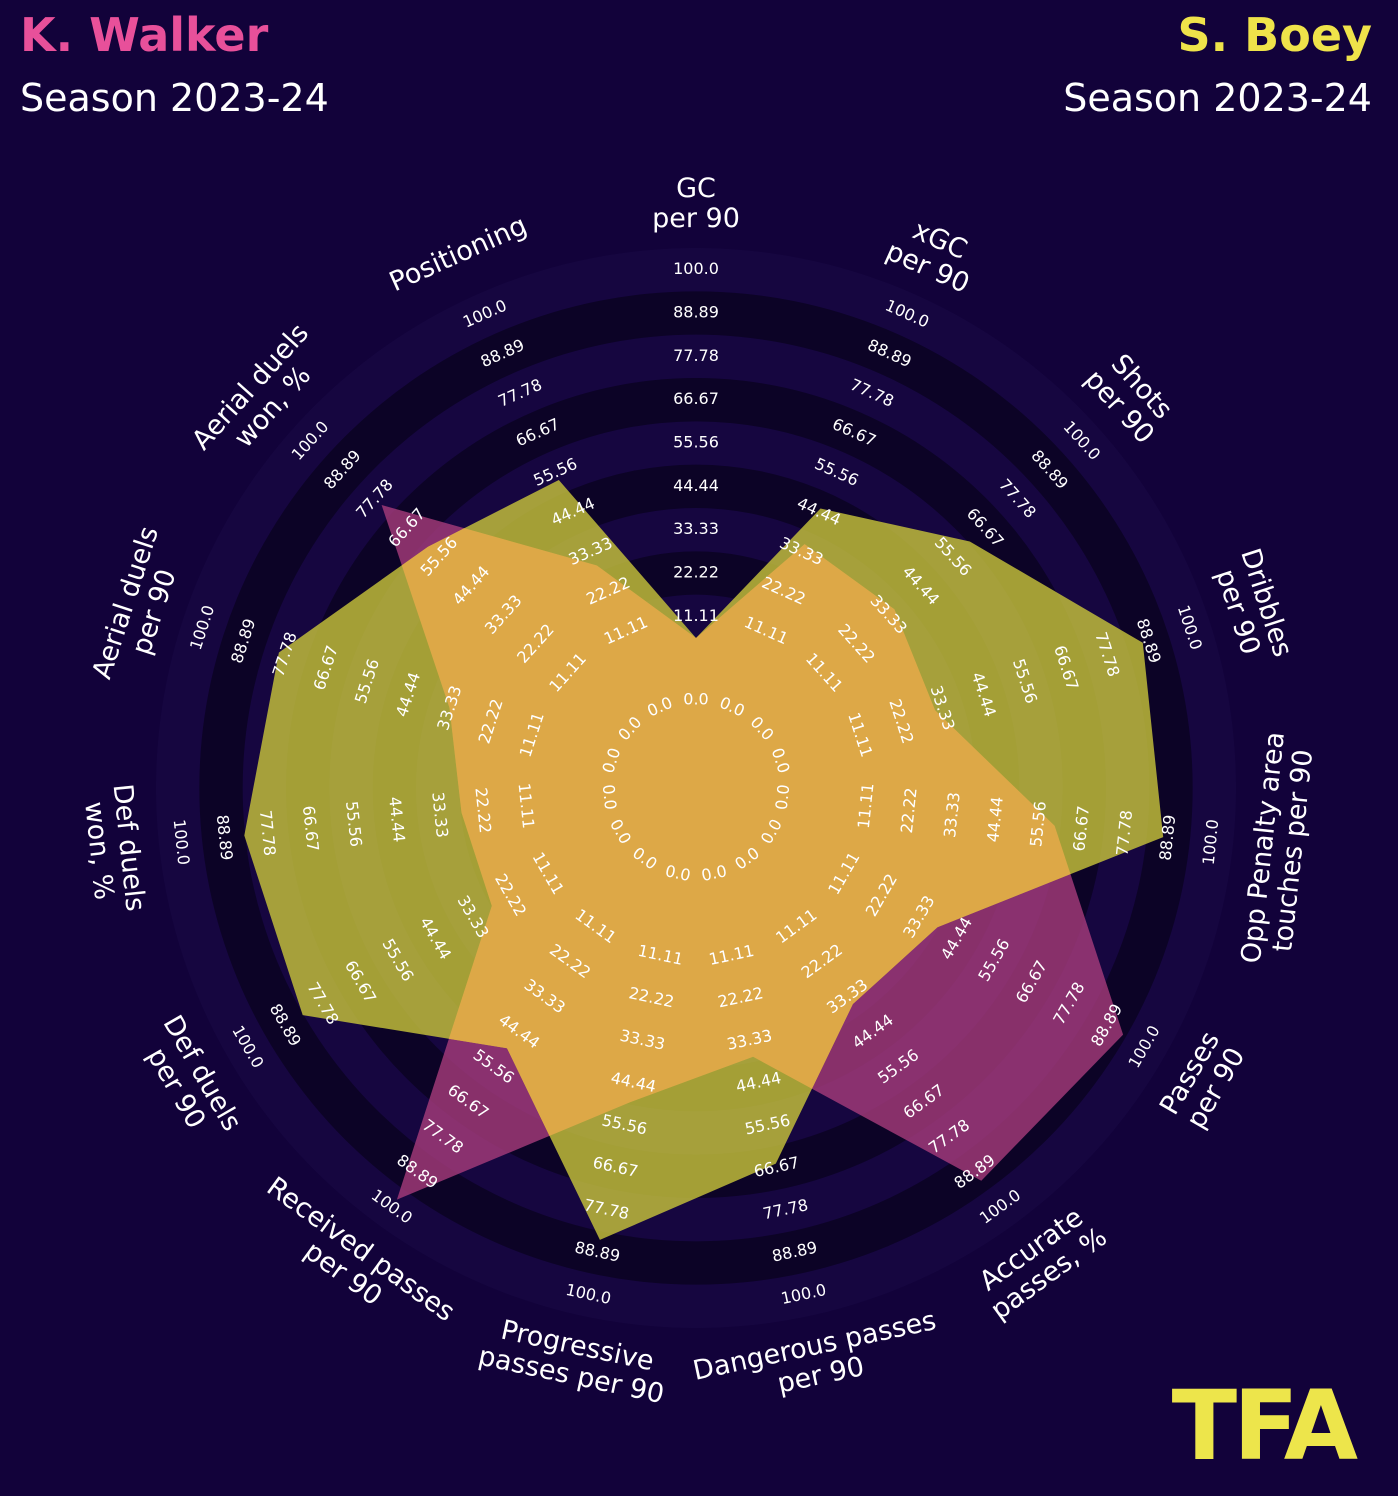  Describe the element at coordinates (1278, 849) in the screenshot. I see `radar-axis-label: Opp Penalty areatouches per 90` at that location.